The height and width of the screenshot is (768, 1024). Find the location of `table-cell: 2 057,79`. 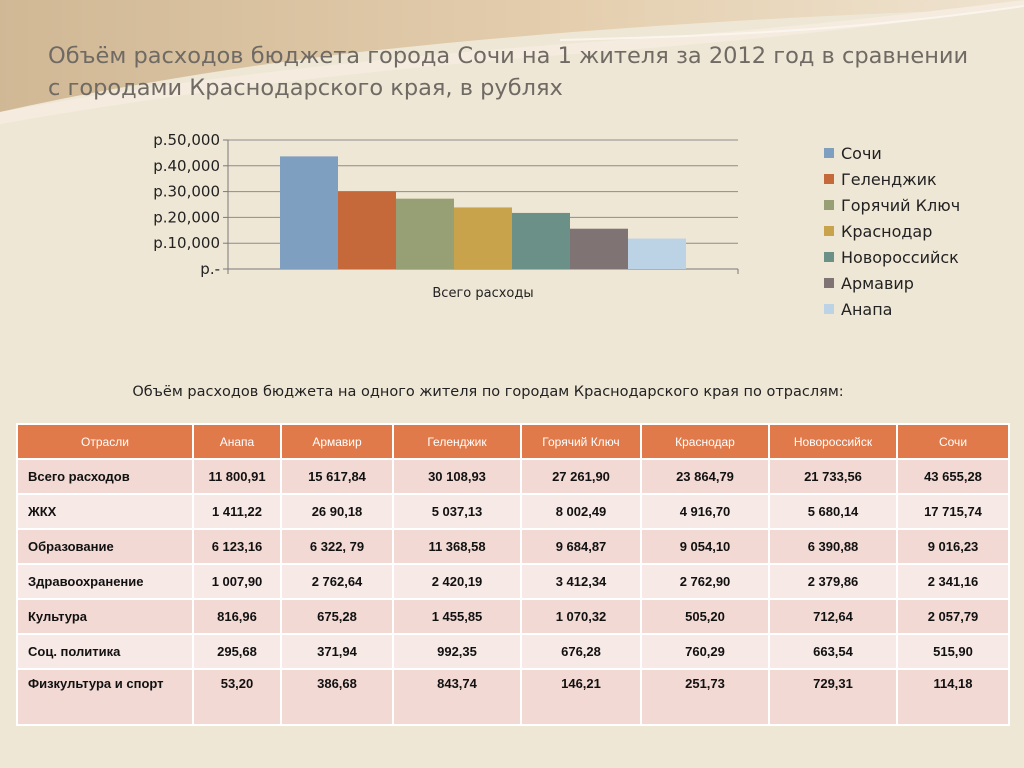

table-cell: 2 057,79 is located at coordinates (953, 616).